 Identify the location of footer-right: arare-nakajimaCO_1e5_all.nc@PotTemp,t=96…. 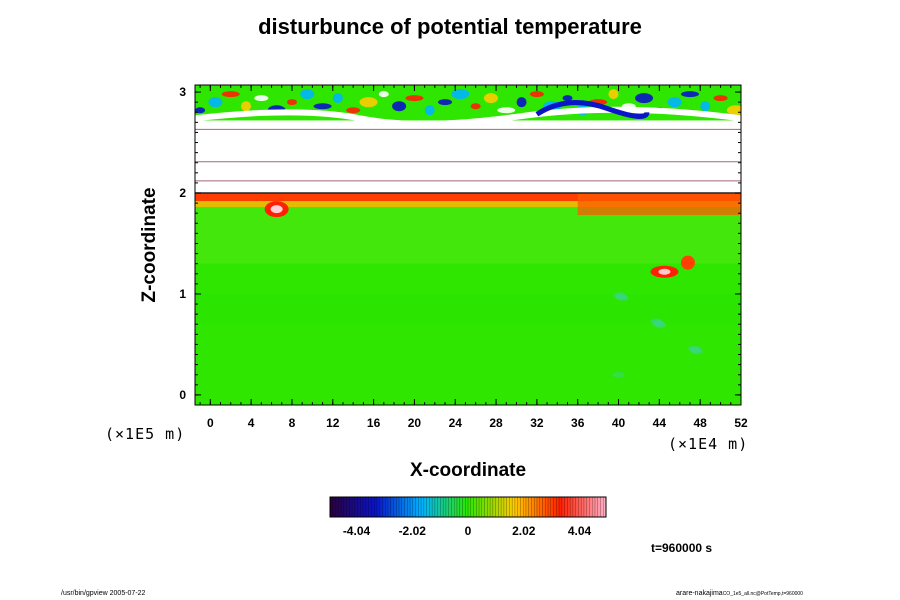
(739, 593).